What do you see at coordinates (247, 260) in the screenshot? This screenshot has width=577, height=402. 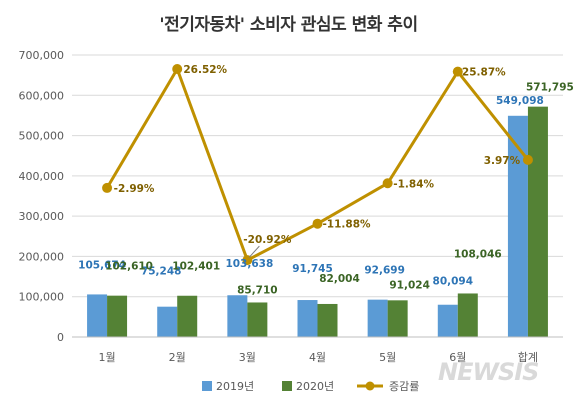 I see `growth-point-3월` at bounding box center [247, 260].